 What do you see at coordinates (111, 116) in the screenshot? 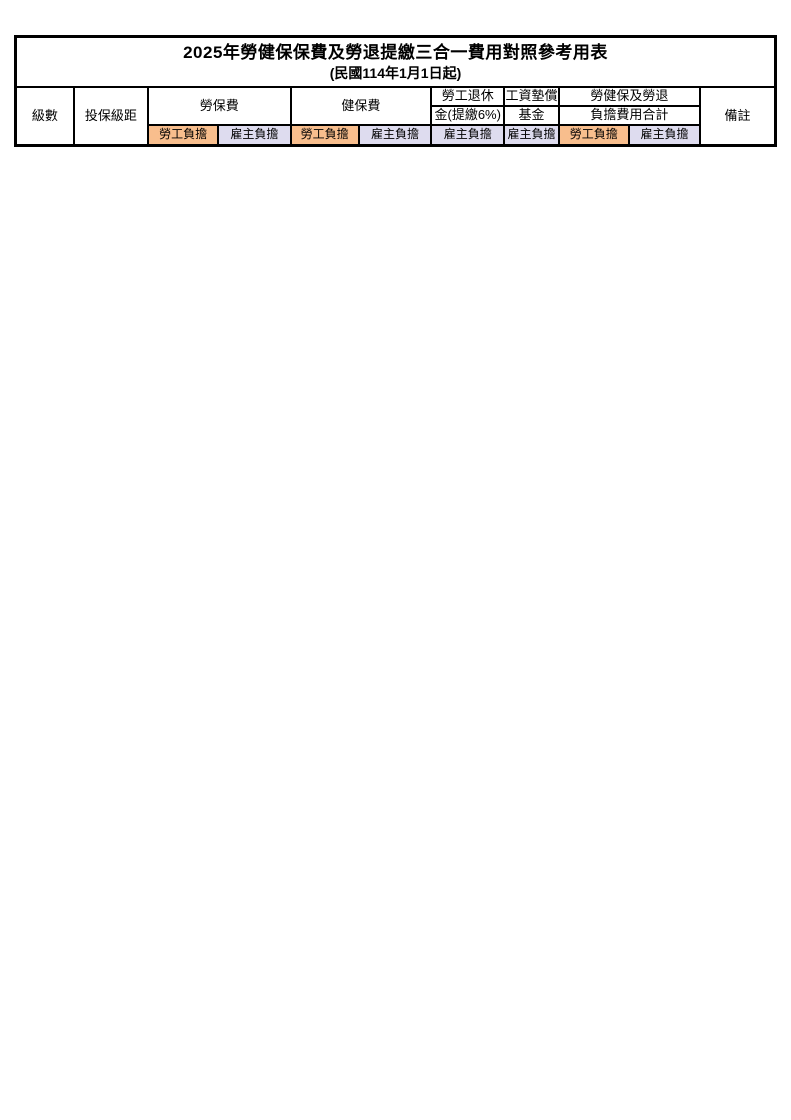
I see `col-header-bracket: 投保級距` at bounding box center [111, 116].